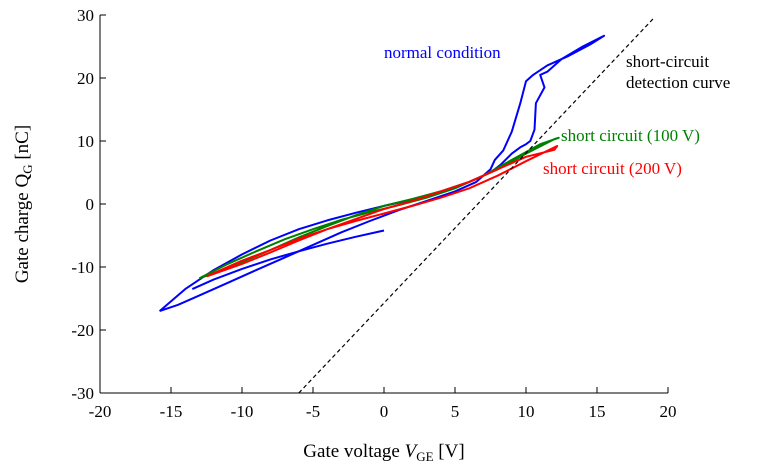 Image resolution: width=775 pixels, height=468 pixels. I want to click on y-tick-label: 20, so click(85, 78).